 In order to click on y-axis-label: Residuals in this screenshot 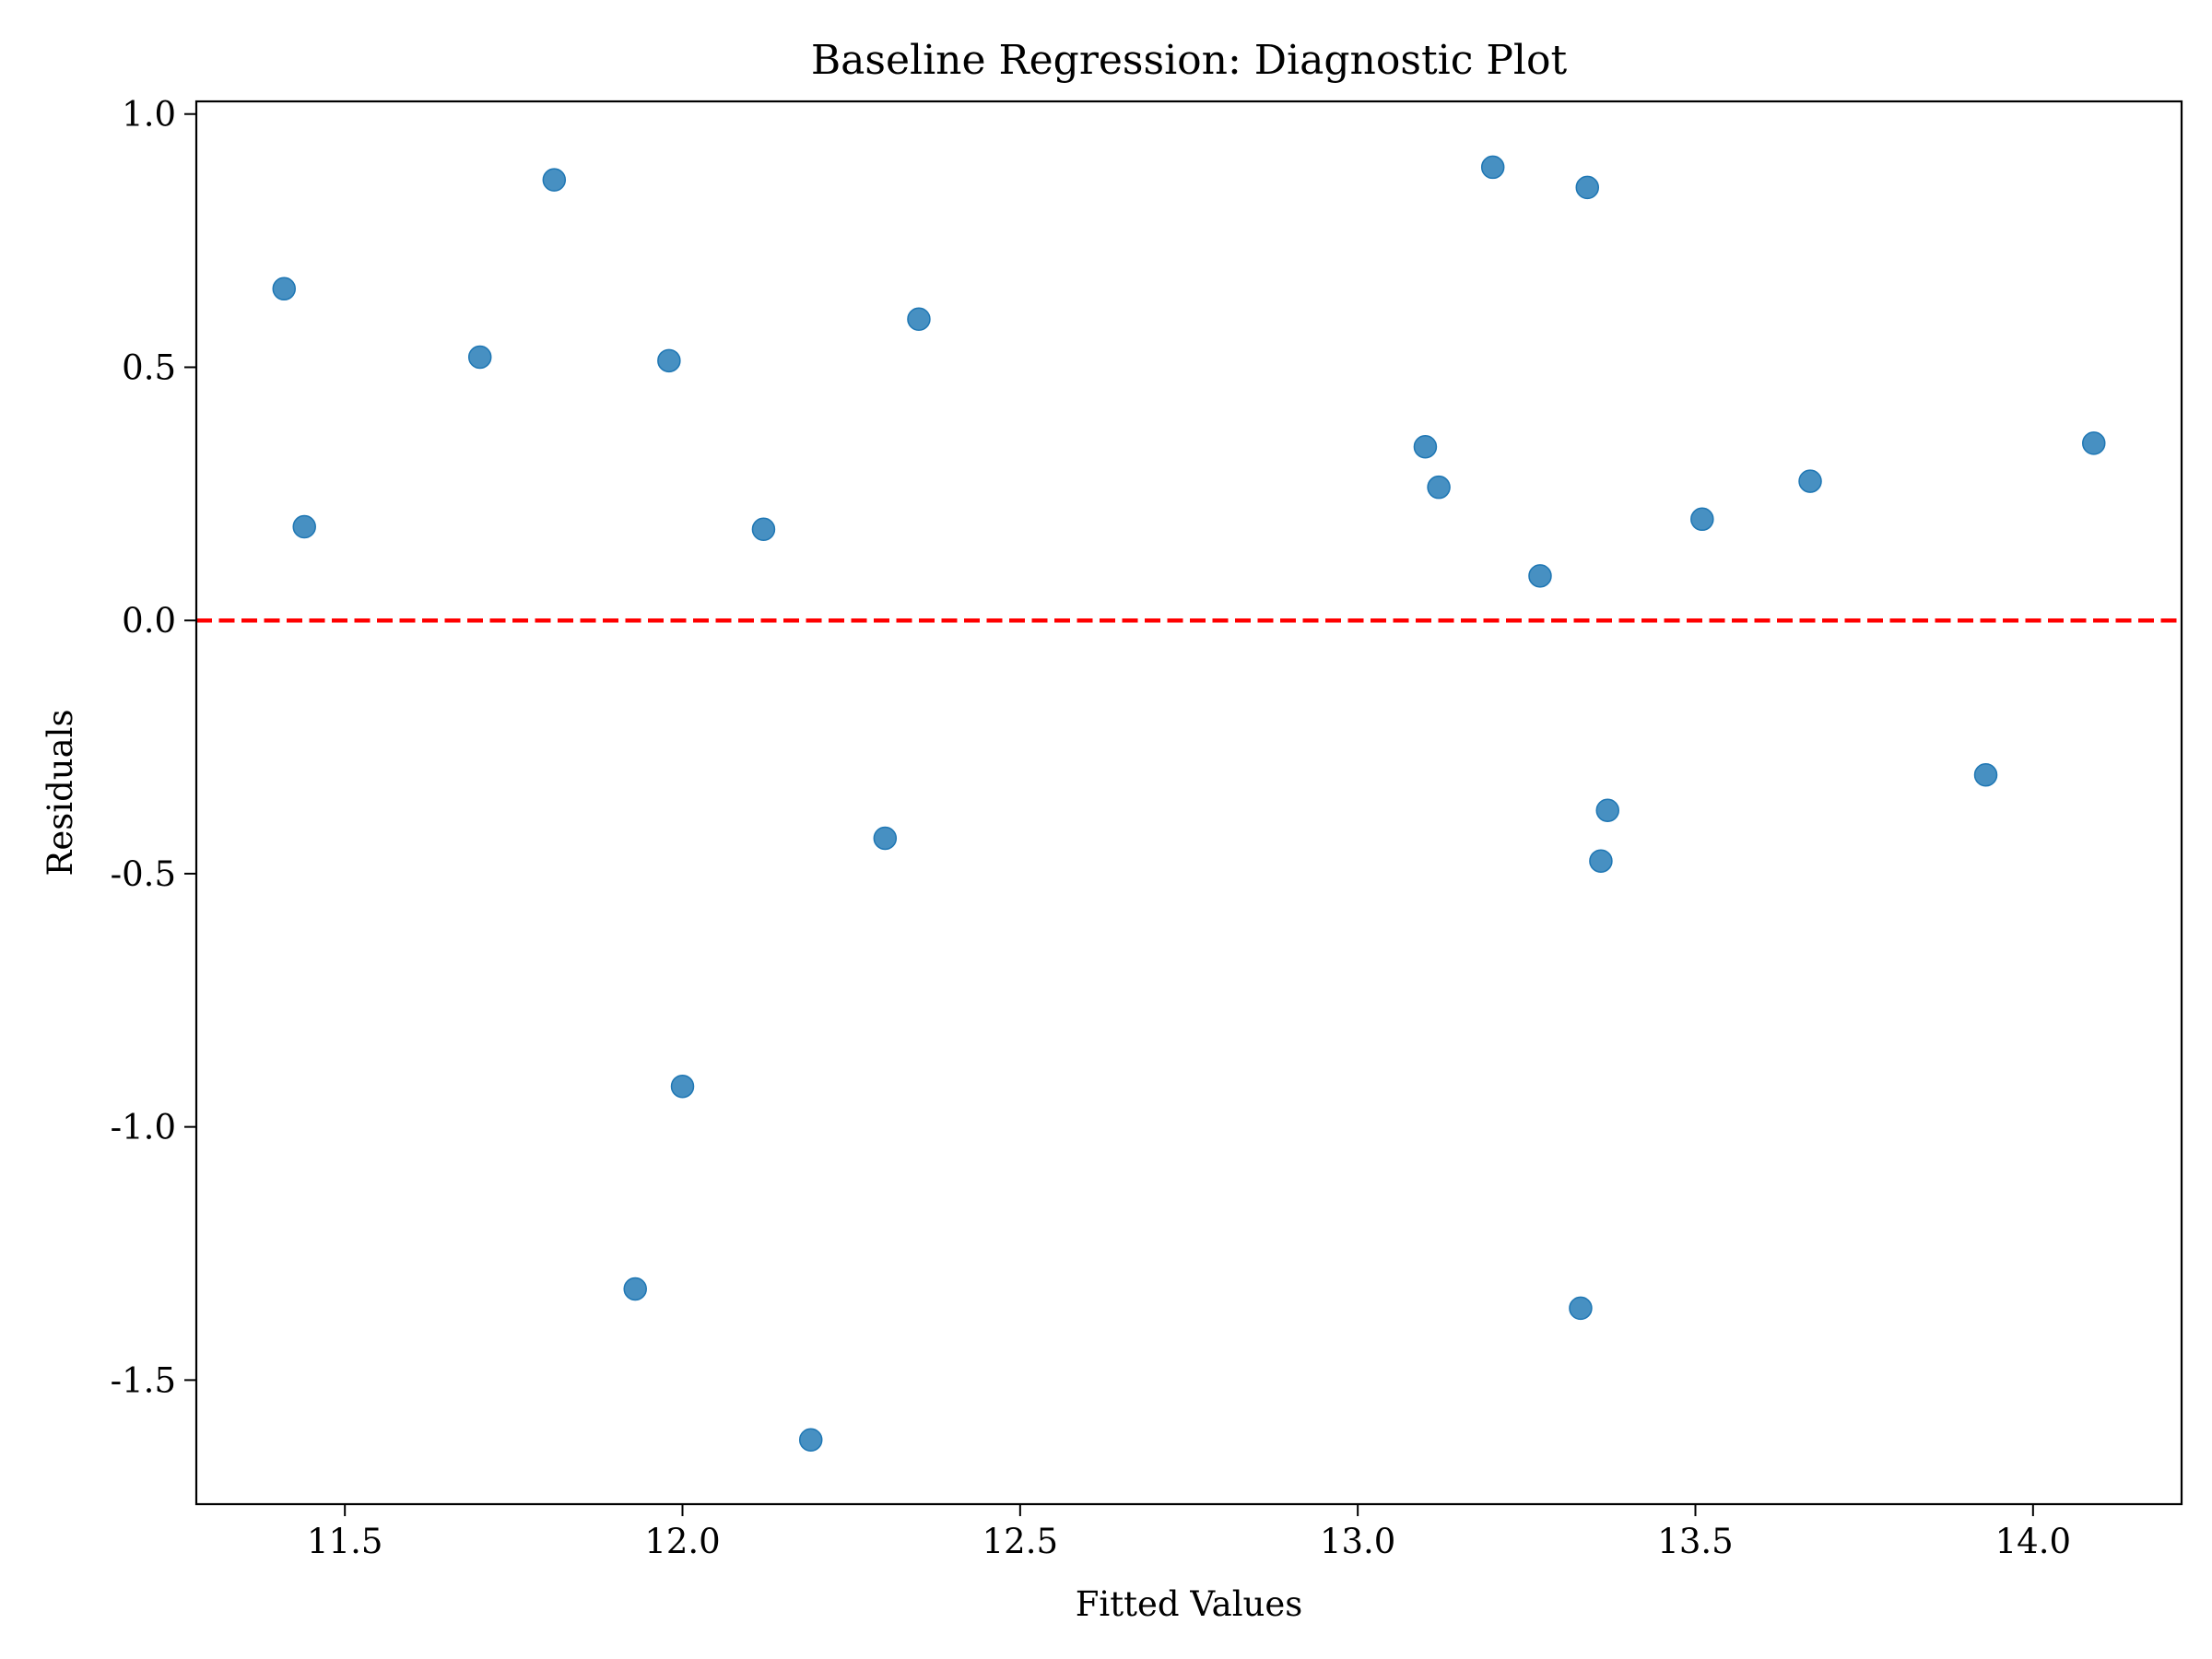, I will do `click(60, 793)`.